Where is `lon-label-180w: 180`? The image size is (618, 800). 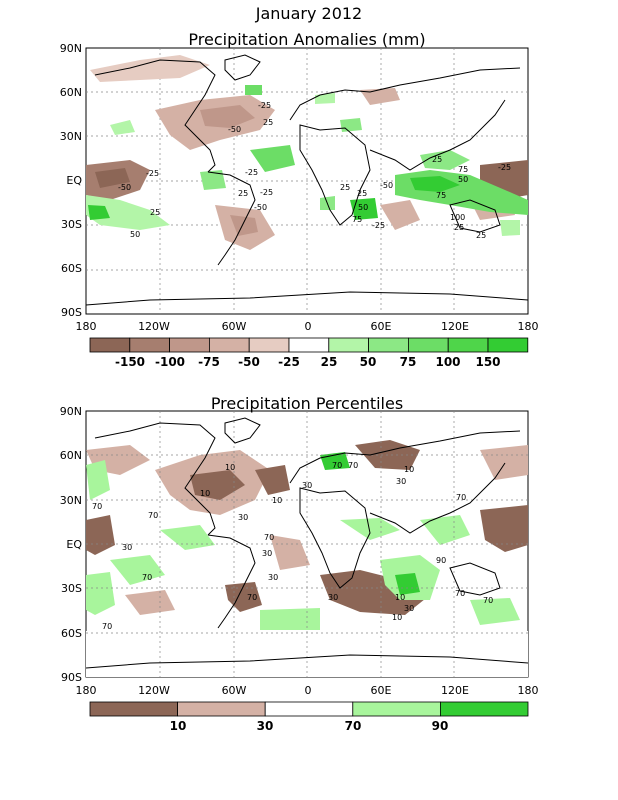 lon-label-180w: 180 is located at coordinates (86, 326).